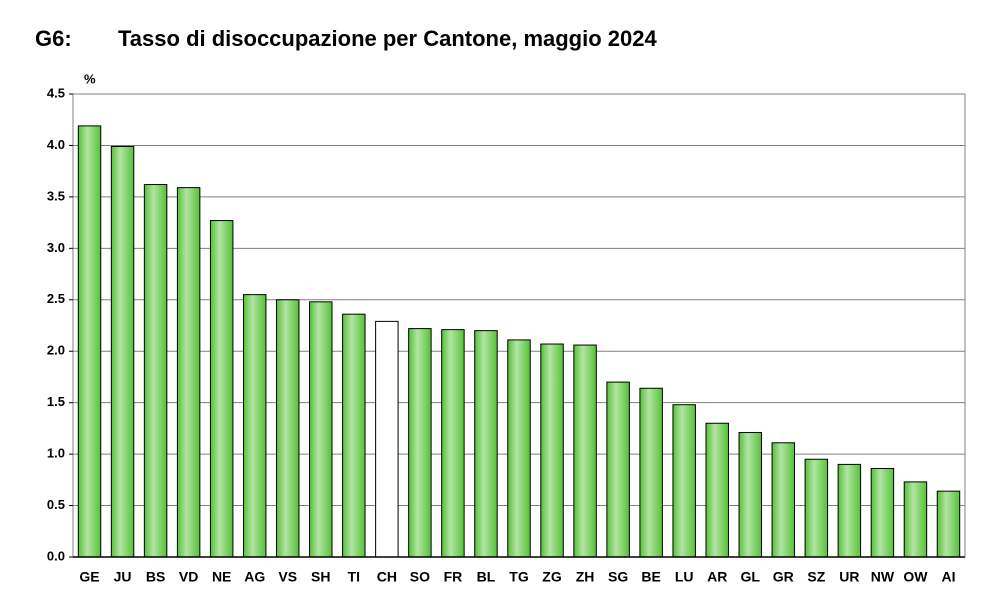  What do you see at coordinates (221, 577) in the screenshot?
I see `x-tick-label: NE` at bounding box center [221, 577].